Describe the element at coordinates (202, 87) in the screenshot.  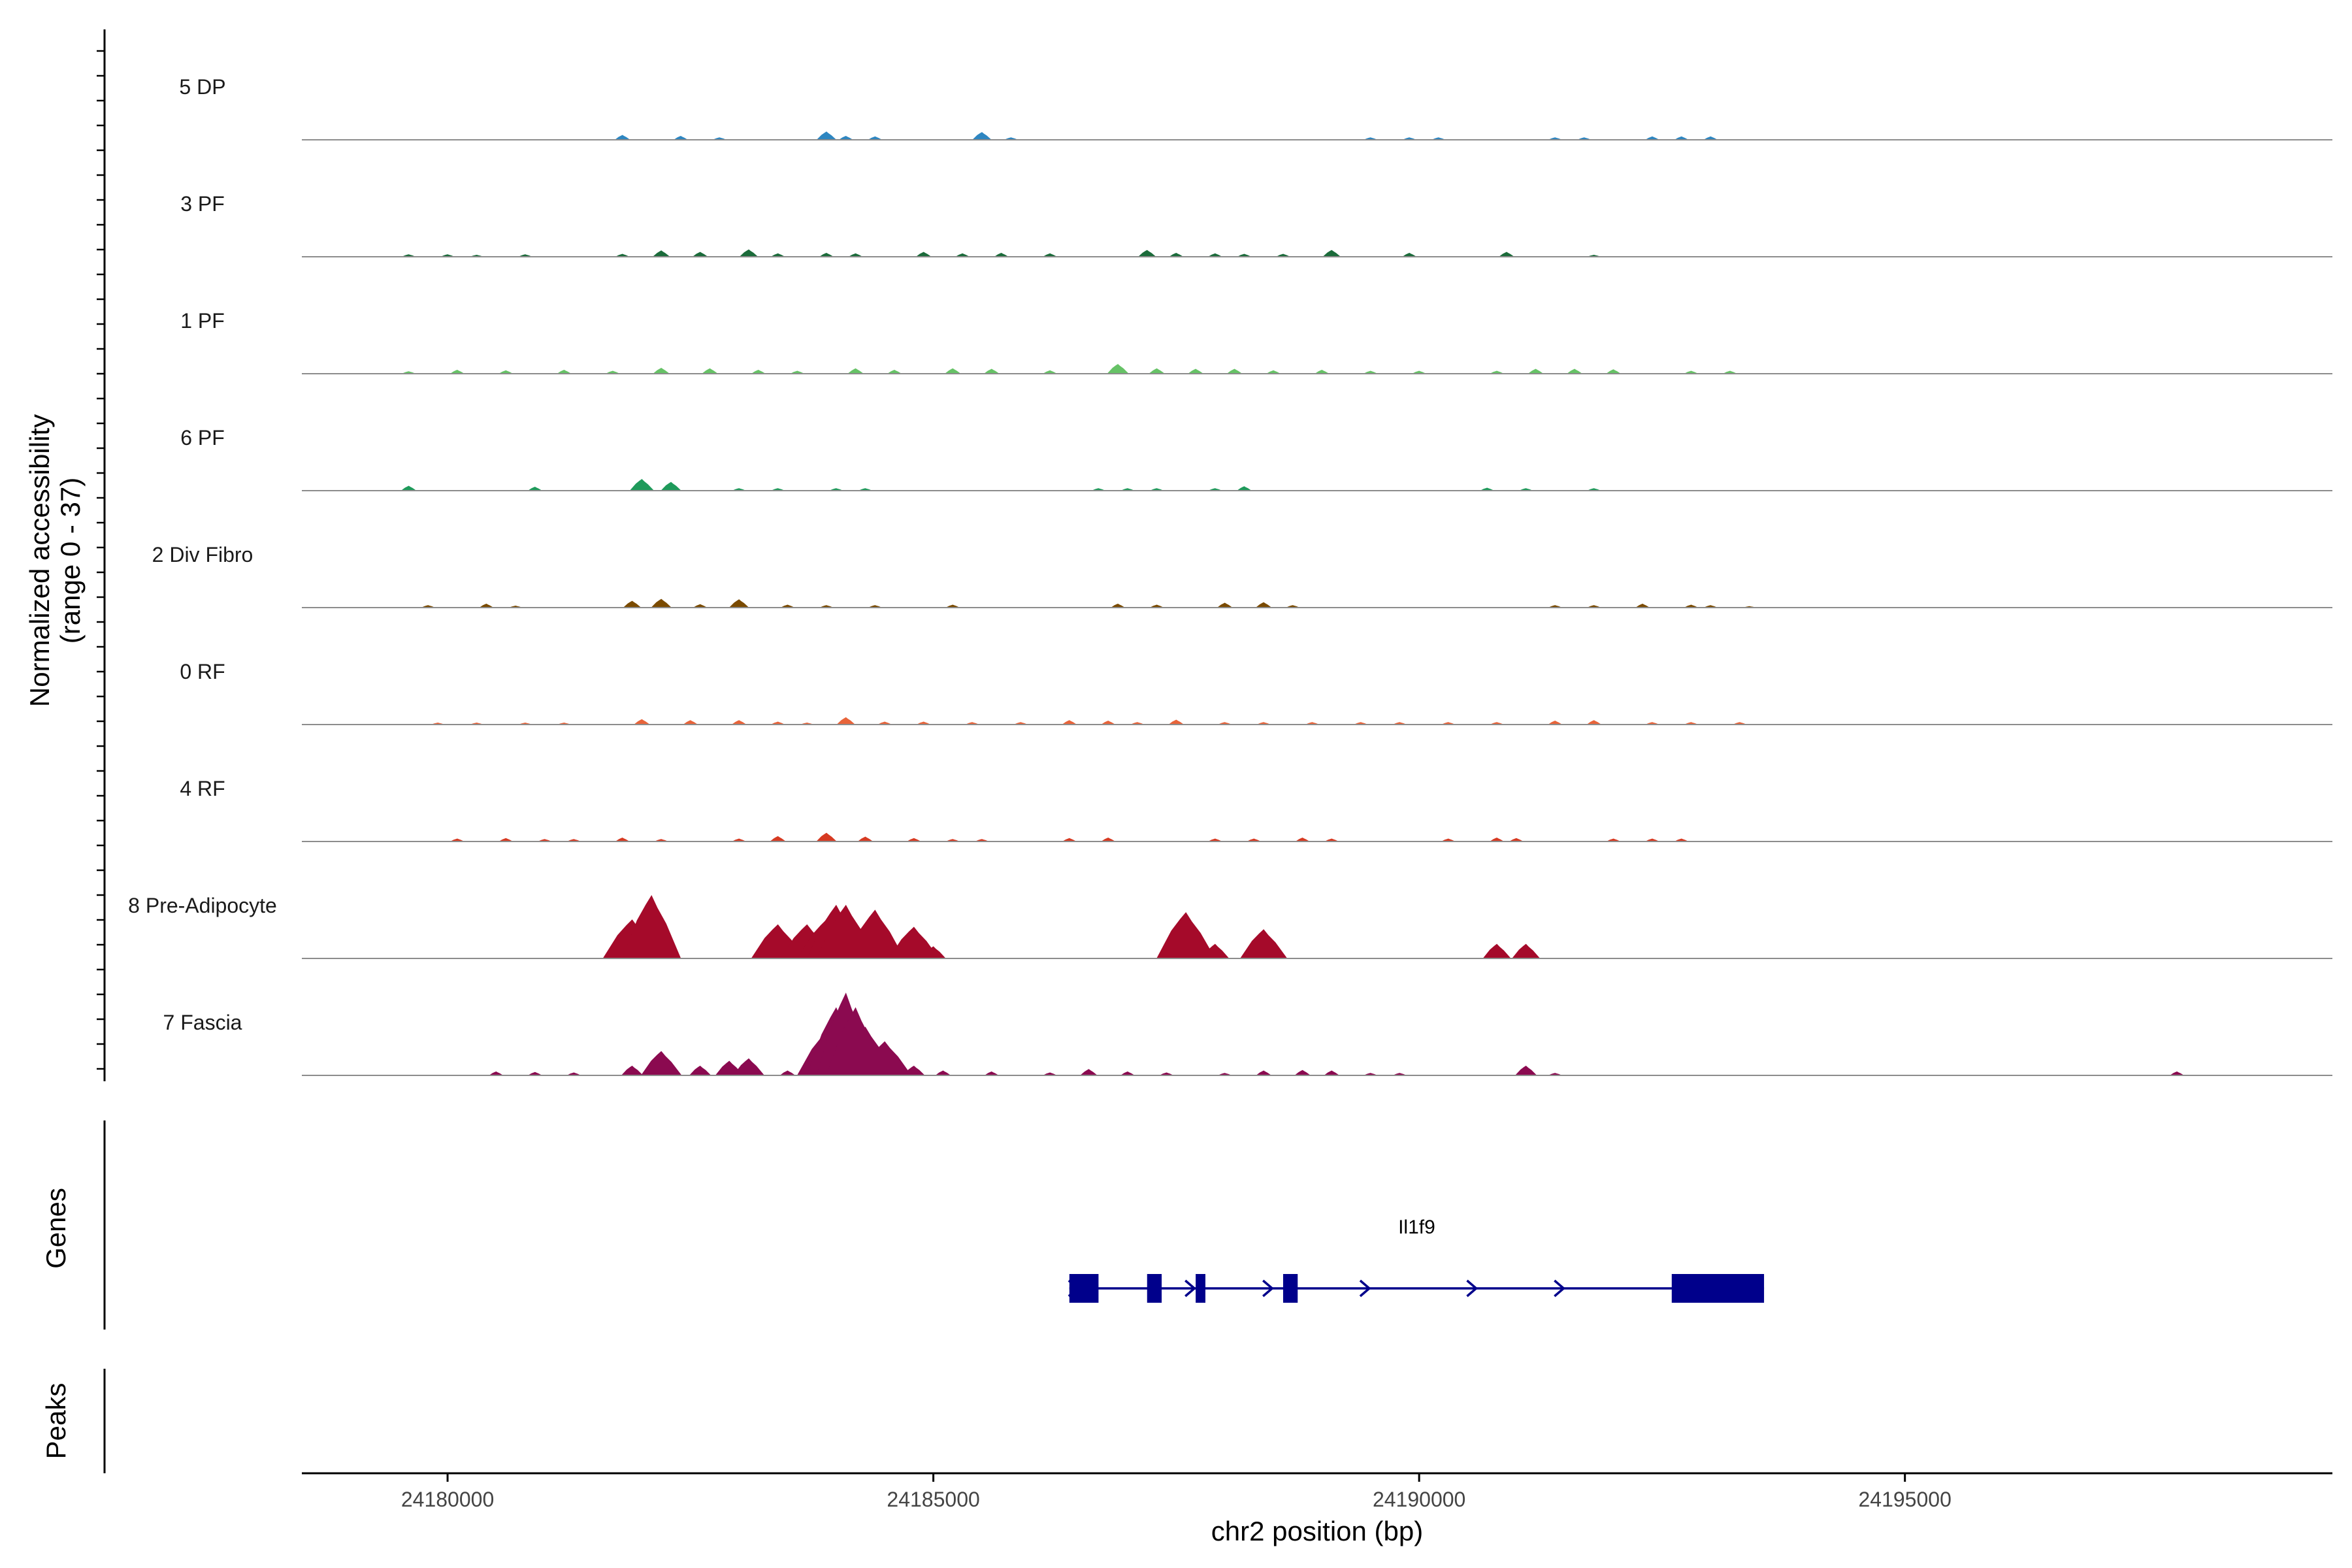
I see `track-label: 5 DP` at that location.